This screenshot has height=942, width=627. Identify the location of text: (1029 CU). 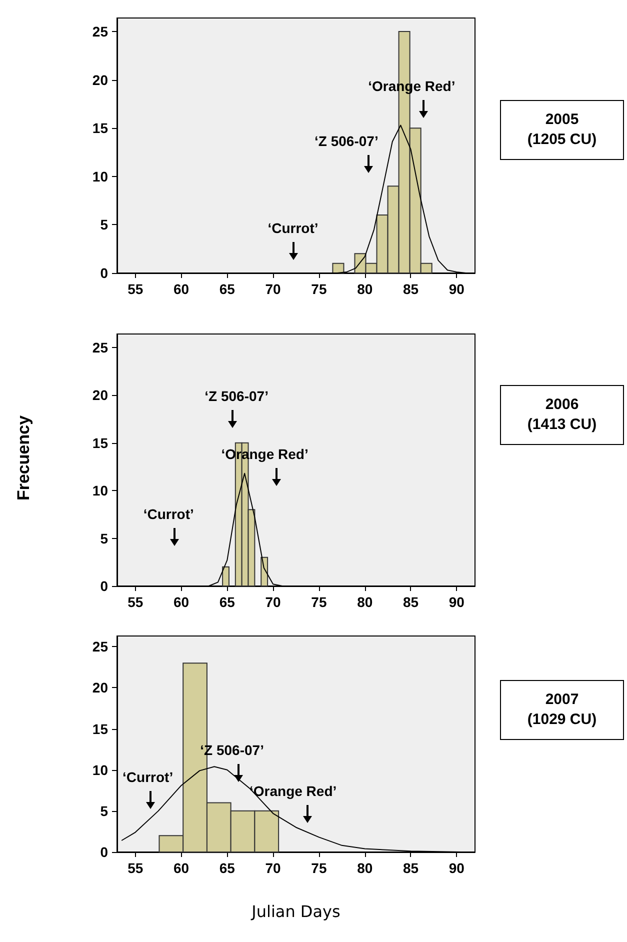
(562, 720).